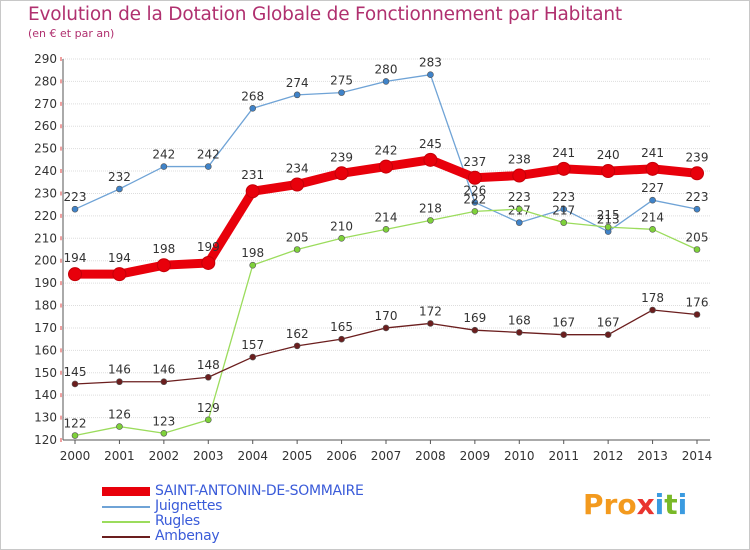 The width and height of the screenshot is (750, 550). I want to click on y-tick-label: 120, so click(45, 440).